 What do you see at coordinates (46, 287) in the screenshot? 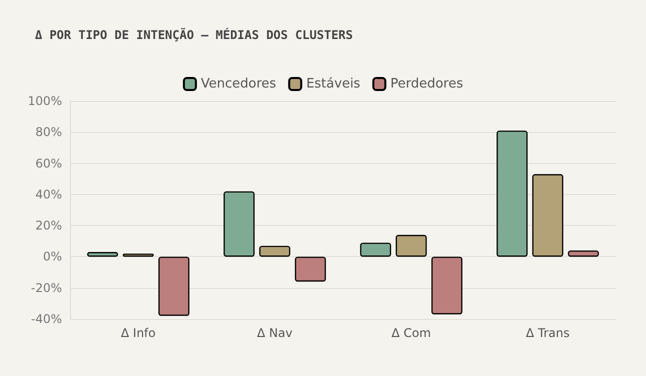
I see `y-tick-label: -20%` at bounding box center [46, 287].